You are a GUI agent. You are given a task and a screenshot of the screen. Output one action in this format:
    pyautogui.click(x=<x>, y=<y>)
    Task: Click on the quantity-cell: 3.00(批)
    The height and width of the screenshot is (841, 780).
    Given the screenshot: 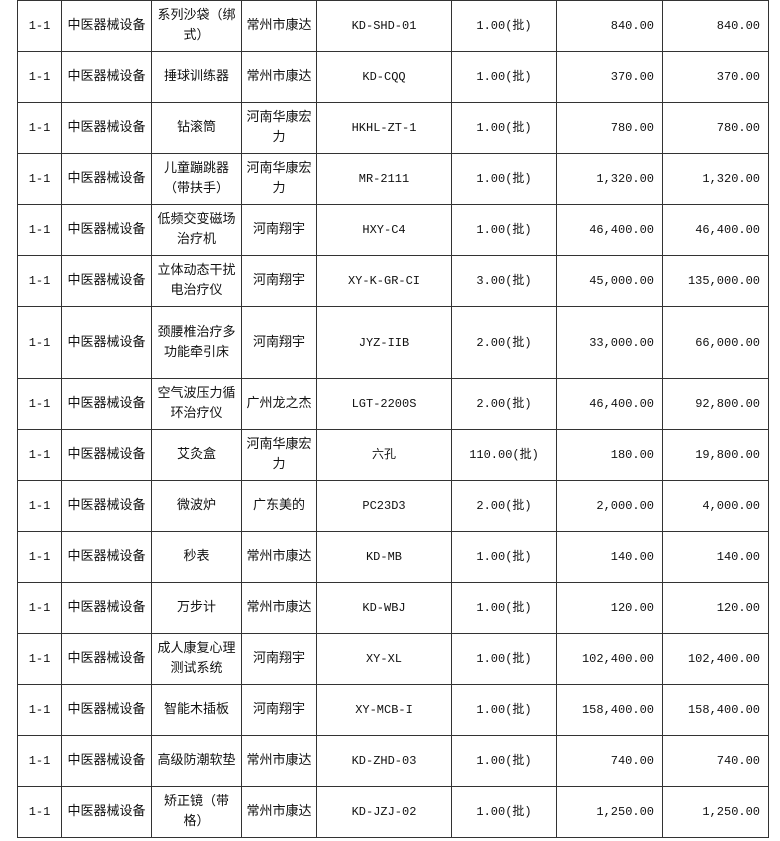 What is the action you would take?
    pyautogui.click(x=504, y=281)
    